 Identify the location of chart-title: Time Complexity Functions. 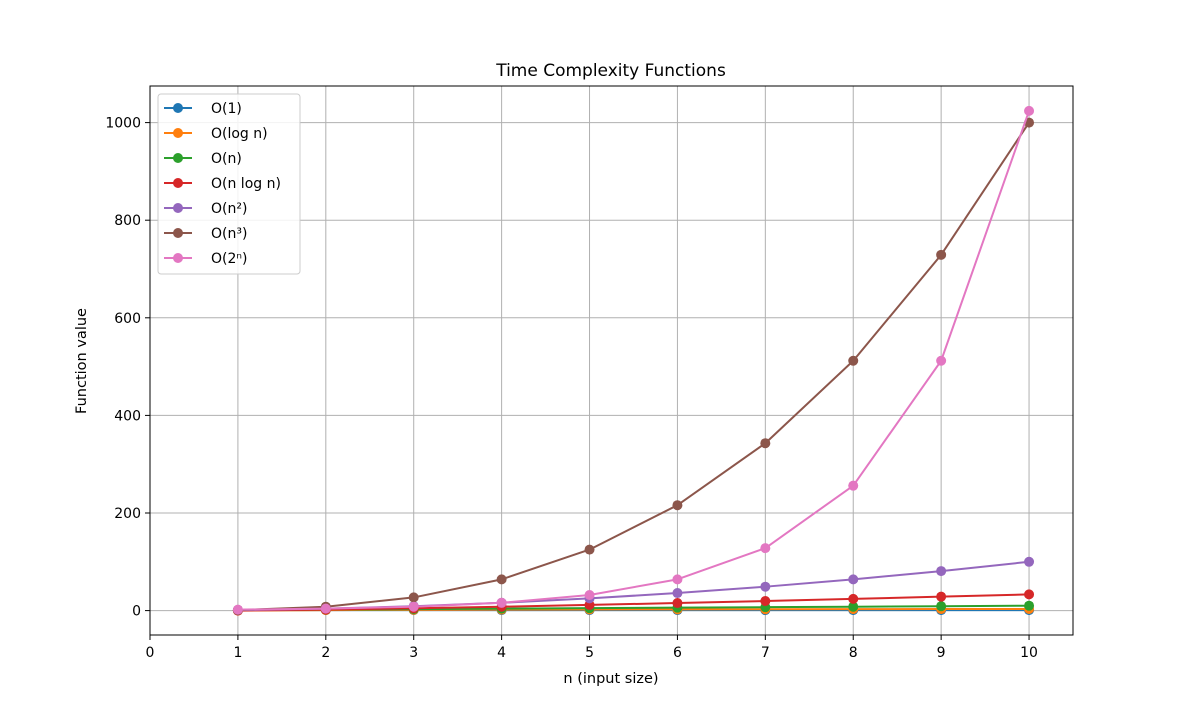
(610, 71).